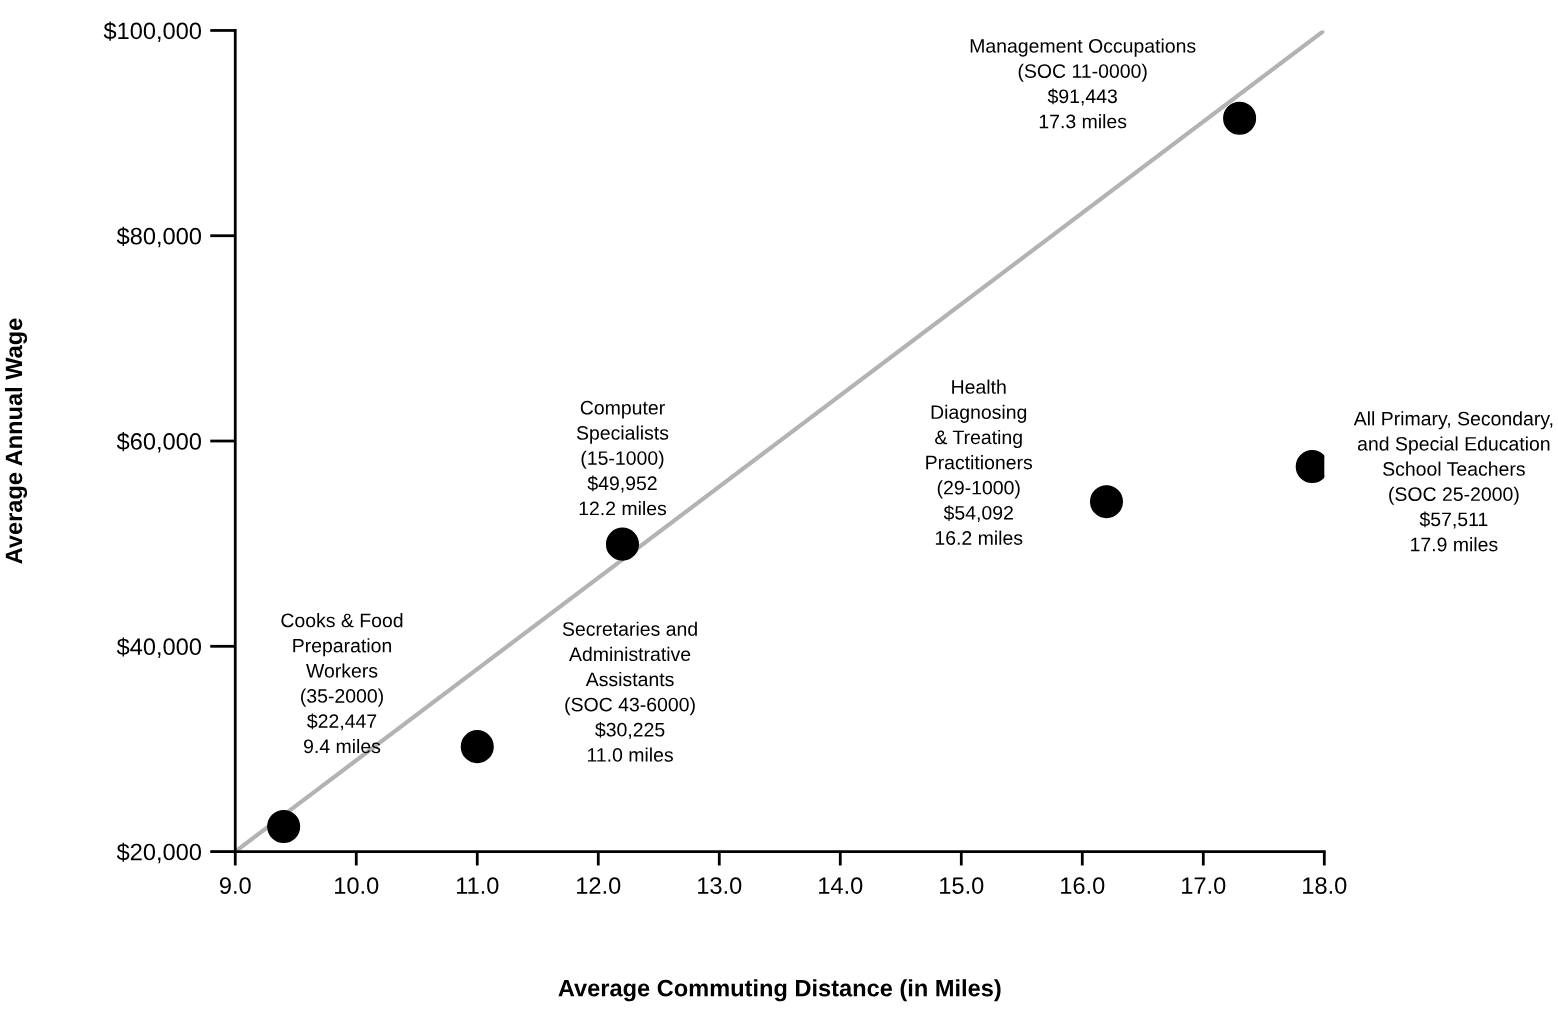 This screenshot has height=1015, width=1558. What do you see at coordinates (1204, 885) in the screenshot?
I see `x-tick-label: 17.0` at bounding box center [1204, 885].